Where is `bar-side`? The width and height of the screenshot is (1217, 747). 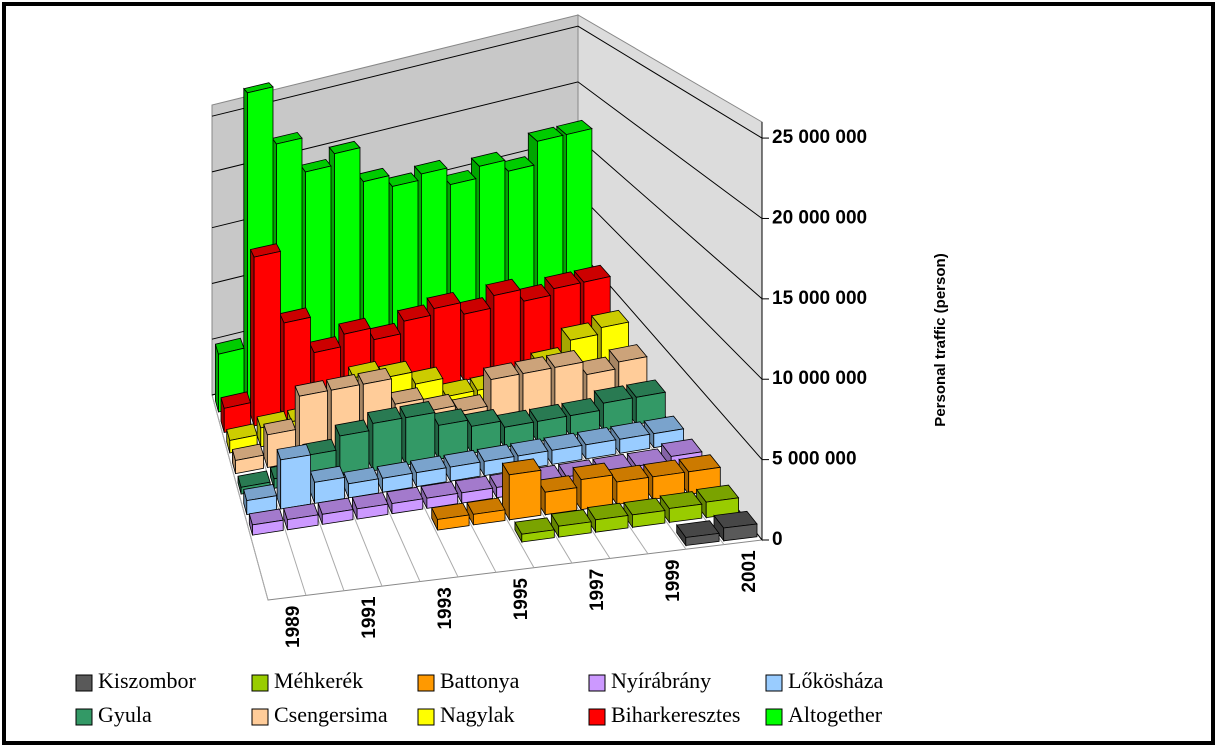
bar-side is located at coordinates (252, 338).